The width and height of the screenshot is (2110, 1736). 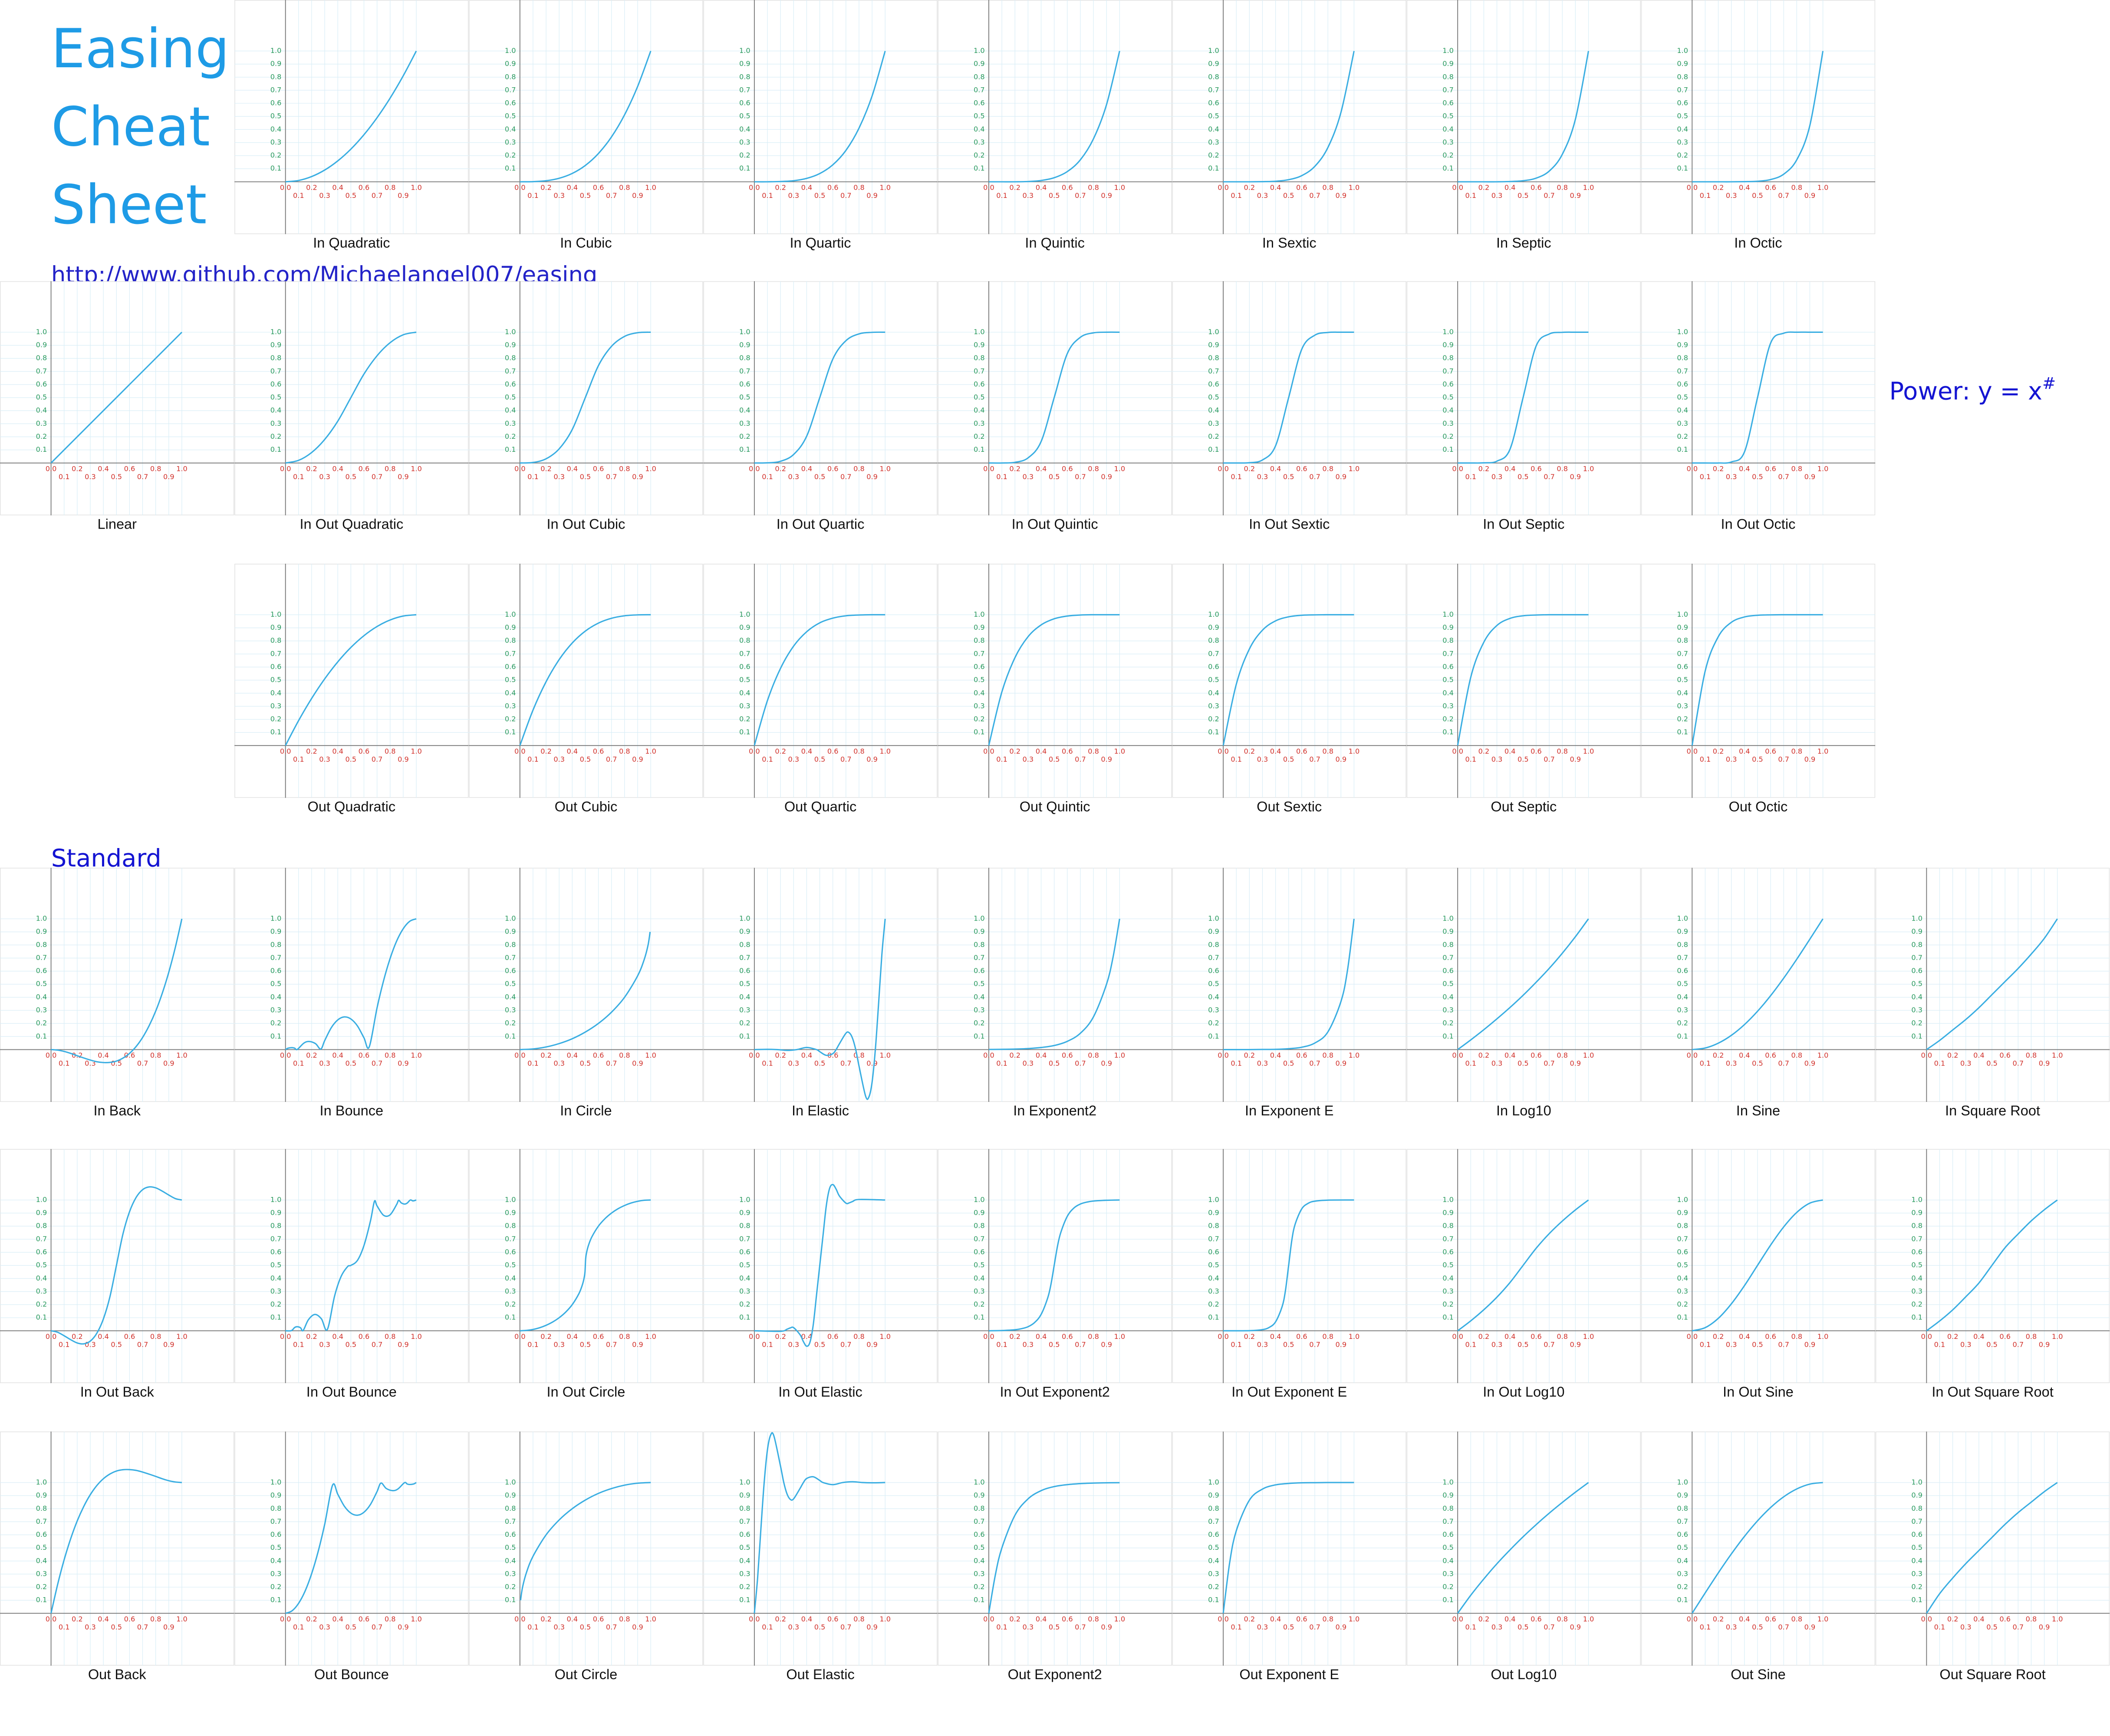 I want to click on chart-title: In Out Bounce, so click(x=351, y=1392).